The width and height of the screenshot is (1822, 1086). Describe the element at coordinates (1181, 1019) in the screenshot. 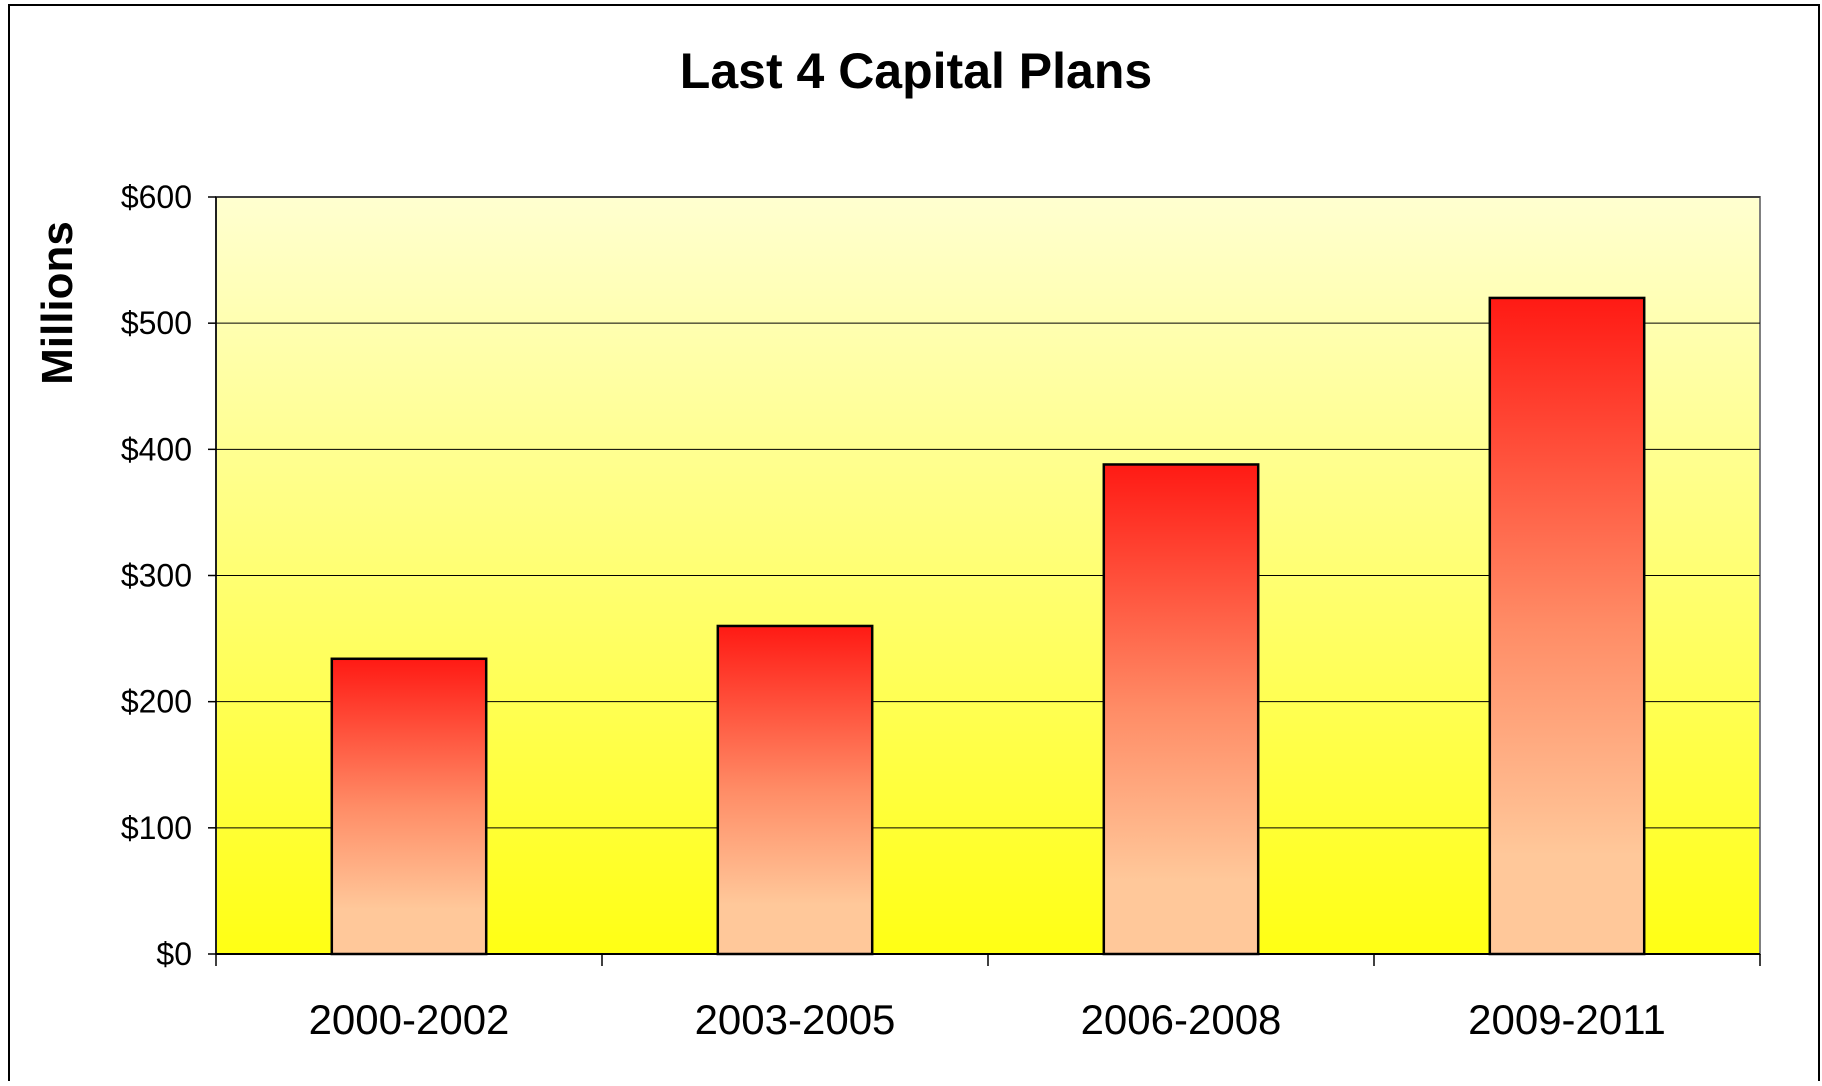

I see `x-tick-label: 2006-2008` at that location.